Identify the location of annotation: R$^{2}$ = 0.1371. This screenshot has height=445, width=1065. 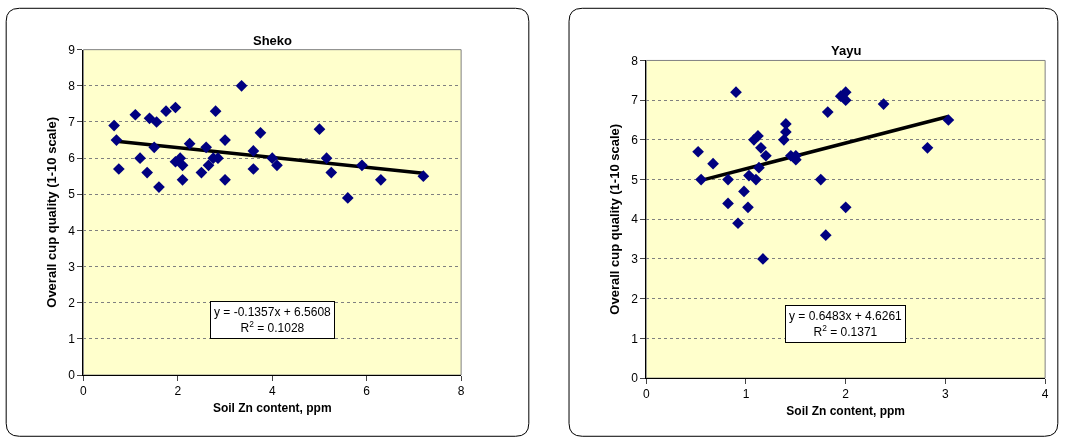
(845, 330).